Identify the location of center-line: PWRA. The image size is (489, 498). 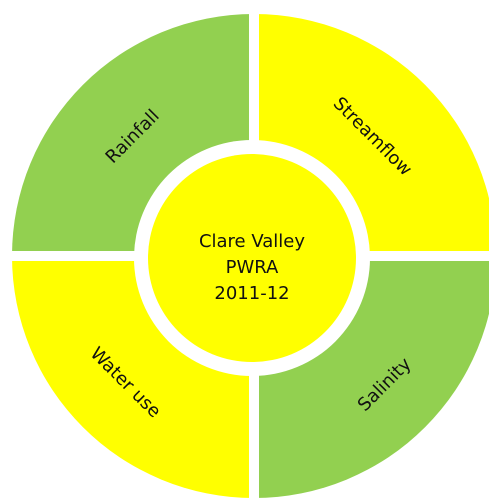
(252, 267).